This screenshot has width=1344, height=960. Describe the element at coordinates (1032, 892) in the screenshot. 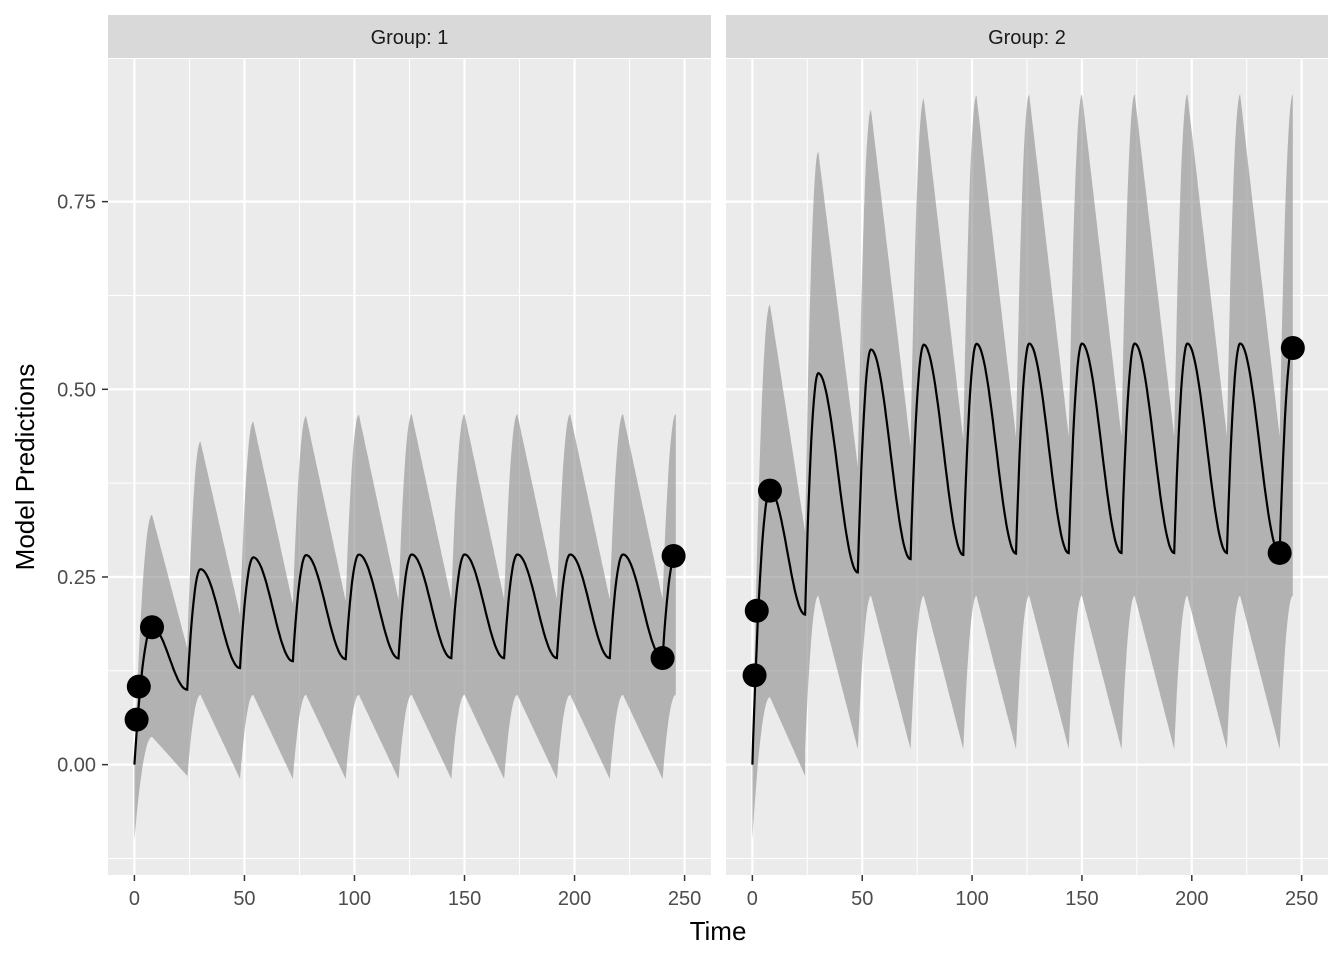

I see `panel-2-x-axis: 0 50 100 150 200 250` at that location.